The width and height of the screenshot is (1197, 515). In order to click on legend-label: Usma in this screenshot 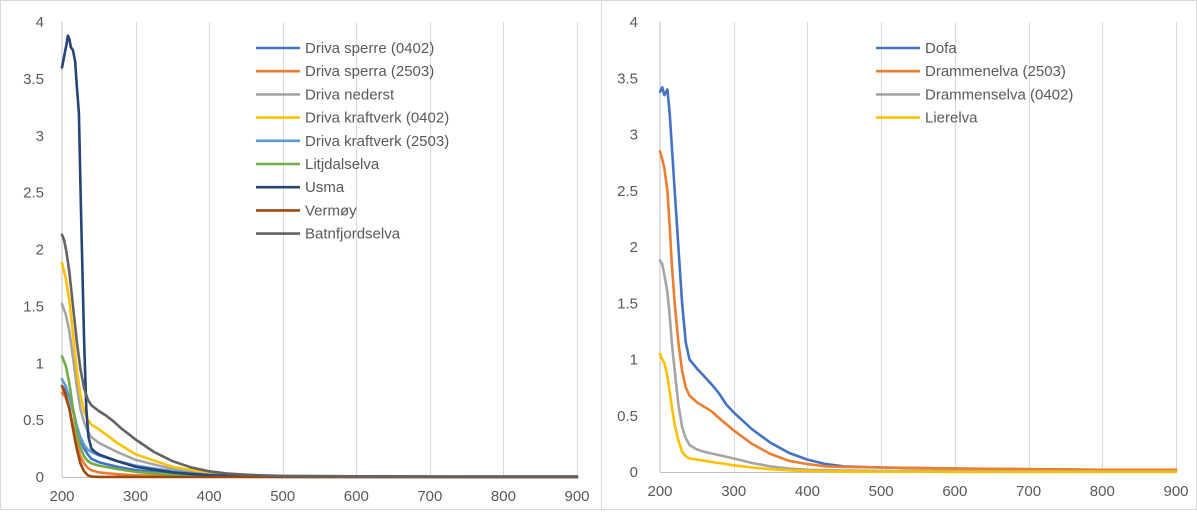, I will do `click(325, 187)`.